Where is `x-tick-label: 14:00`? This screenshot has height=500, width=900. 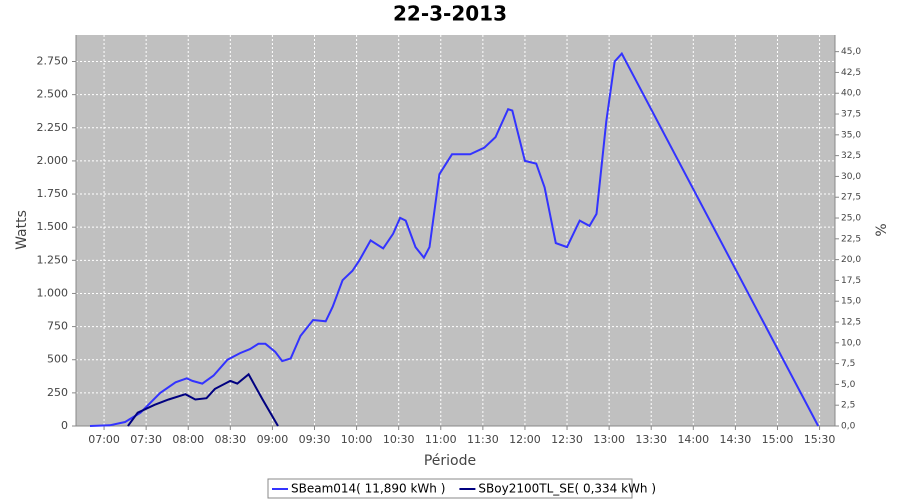 x-tick-label: 14:00 is located at coordinates (693, 439).